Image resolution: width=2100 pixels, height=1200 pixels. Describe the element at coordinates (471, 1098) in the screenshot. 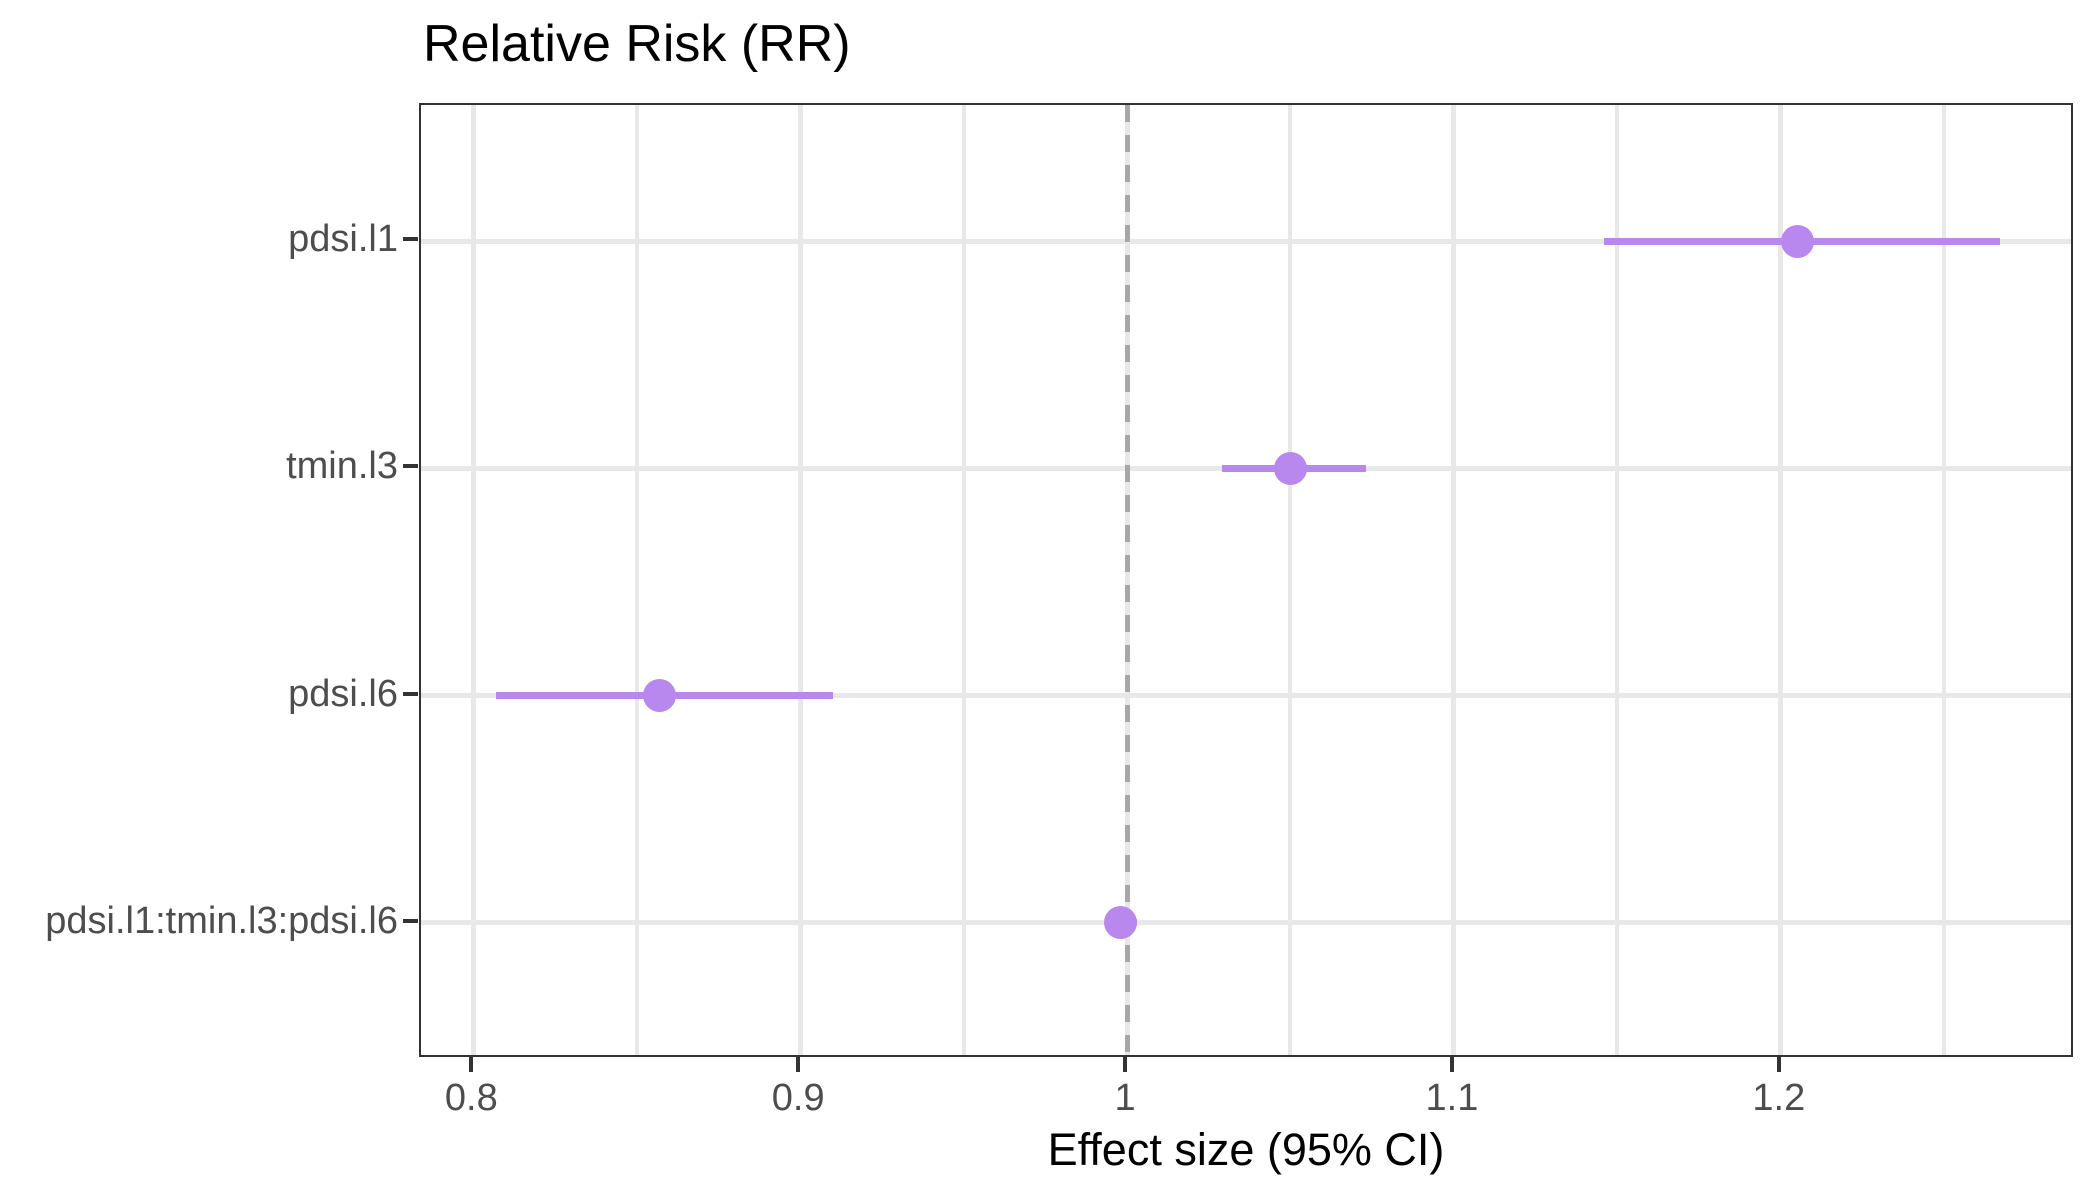

I see `x-tick-label: 0.8` at that location.